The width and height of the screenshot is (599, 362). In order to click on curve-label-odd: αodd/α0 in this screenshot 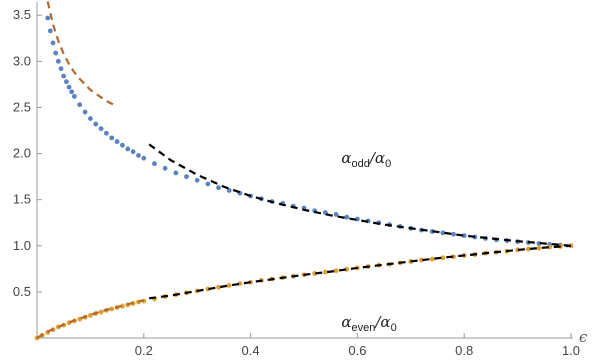, I will do `click(366, 159)`.